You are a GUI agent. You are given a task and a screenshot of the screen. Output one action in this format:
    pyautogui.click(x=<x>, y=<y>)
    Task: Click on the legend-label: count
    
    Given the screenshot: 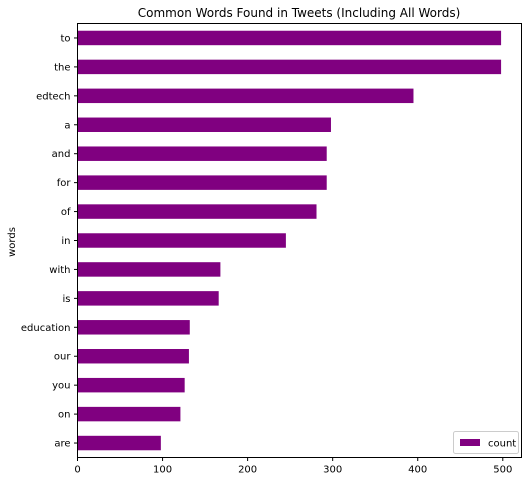 What is the action you would take?
    pyautogui.click(x=502, y=444)
    